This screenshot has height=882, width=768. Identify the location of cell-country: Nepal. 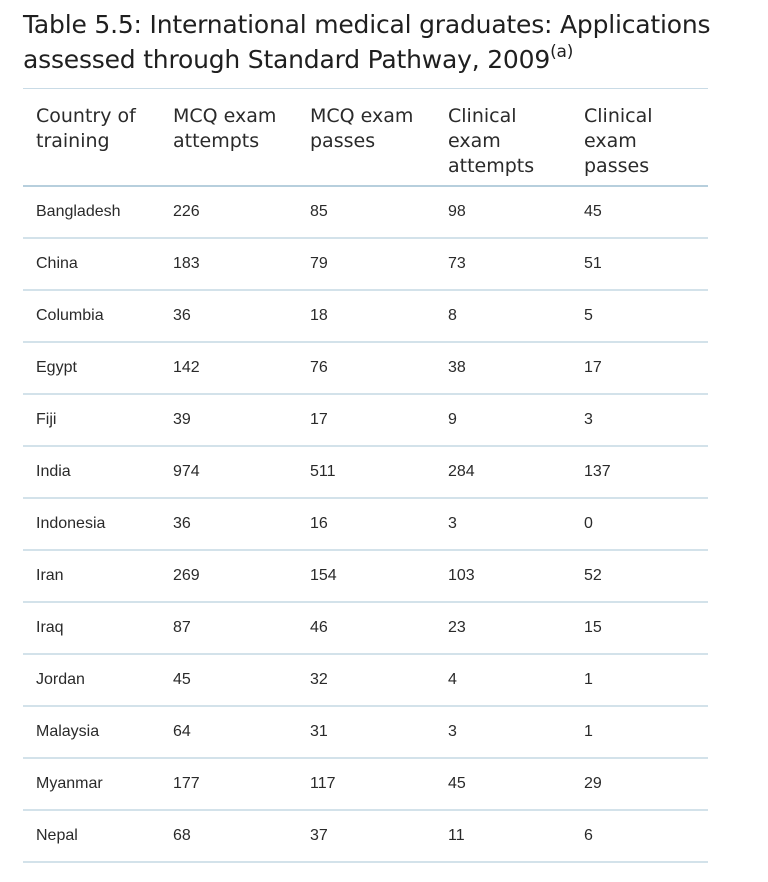
(57, 835).